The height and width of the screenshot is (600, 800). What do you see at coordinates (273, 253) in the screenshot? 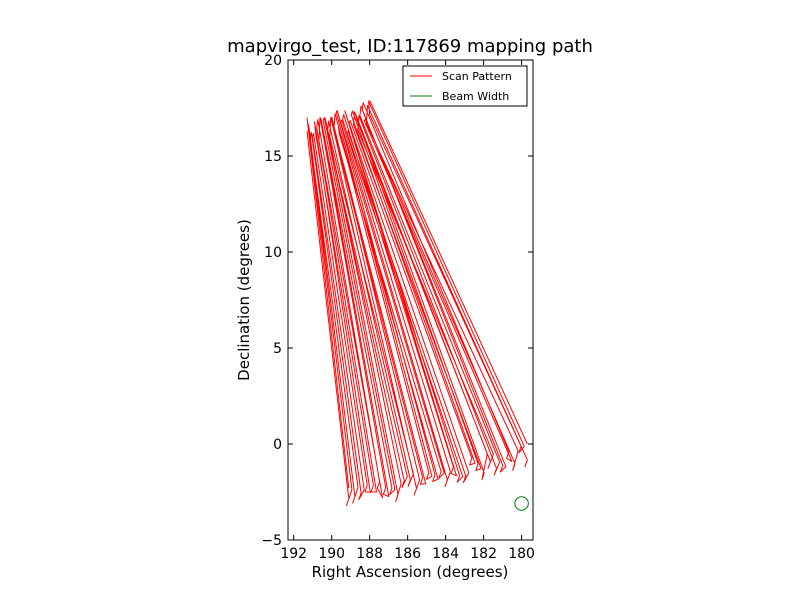
I see `y-tick-label: 10` at bounding box center [273, 253].